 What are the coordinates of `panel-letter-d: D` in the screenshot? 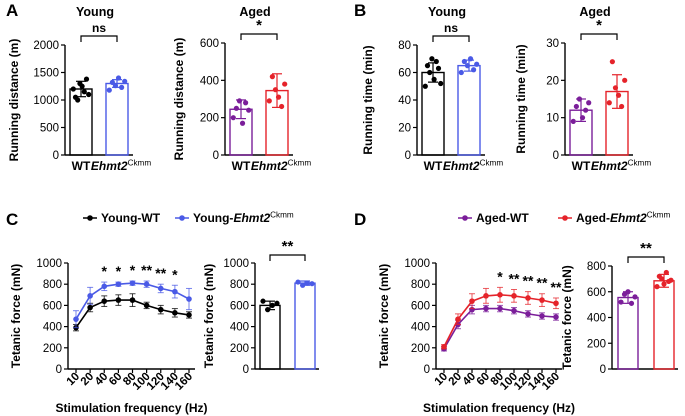 It's located at (360, 219).